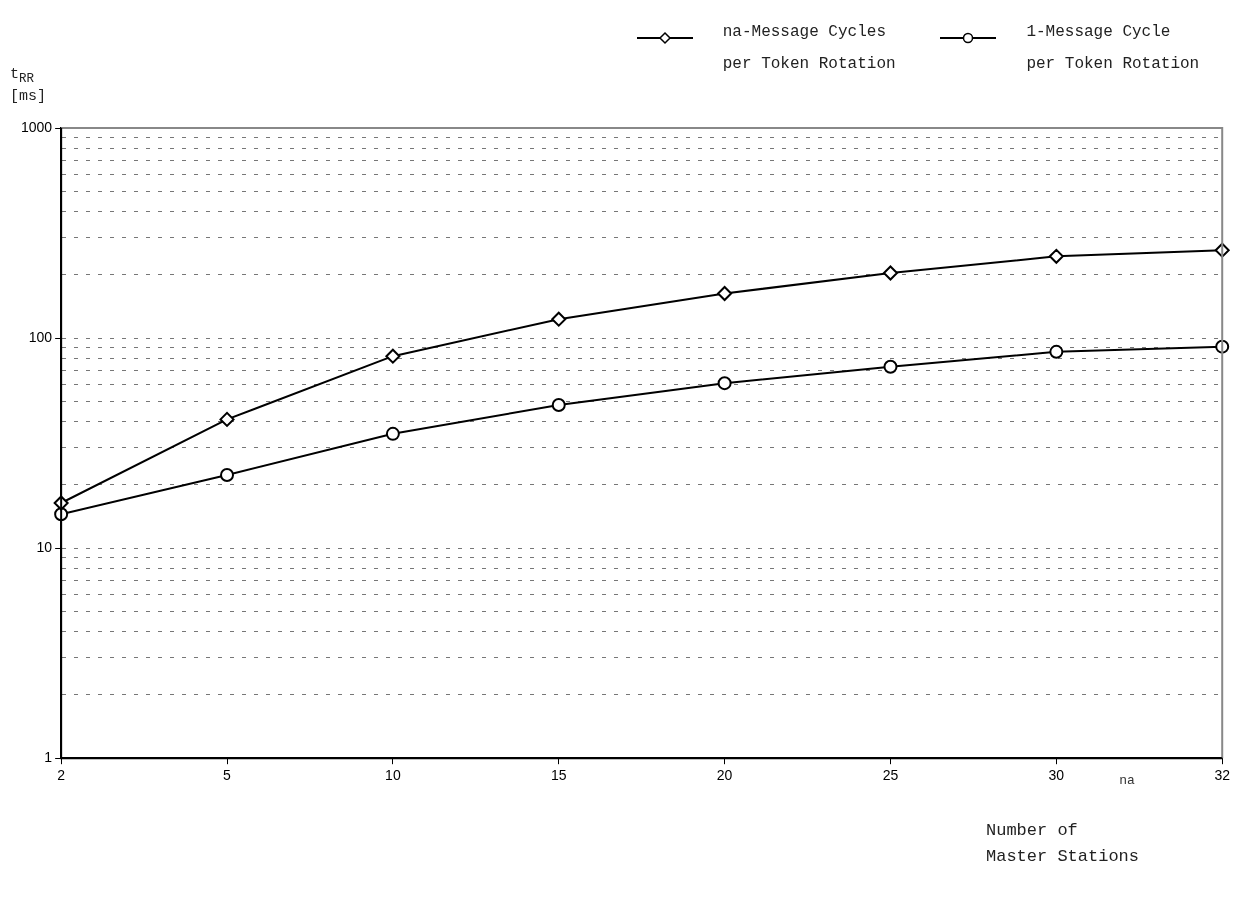  Describe the element at coordinates (61, 775) in the screenshot. I see `x-tick-label: 2` at that location.